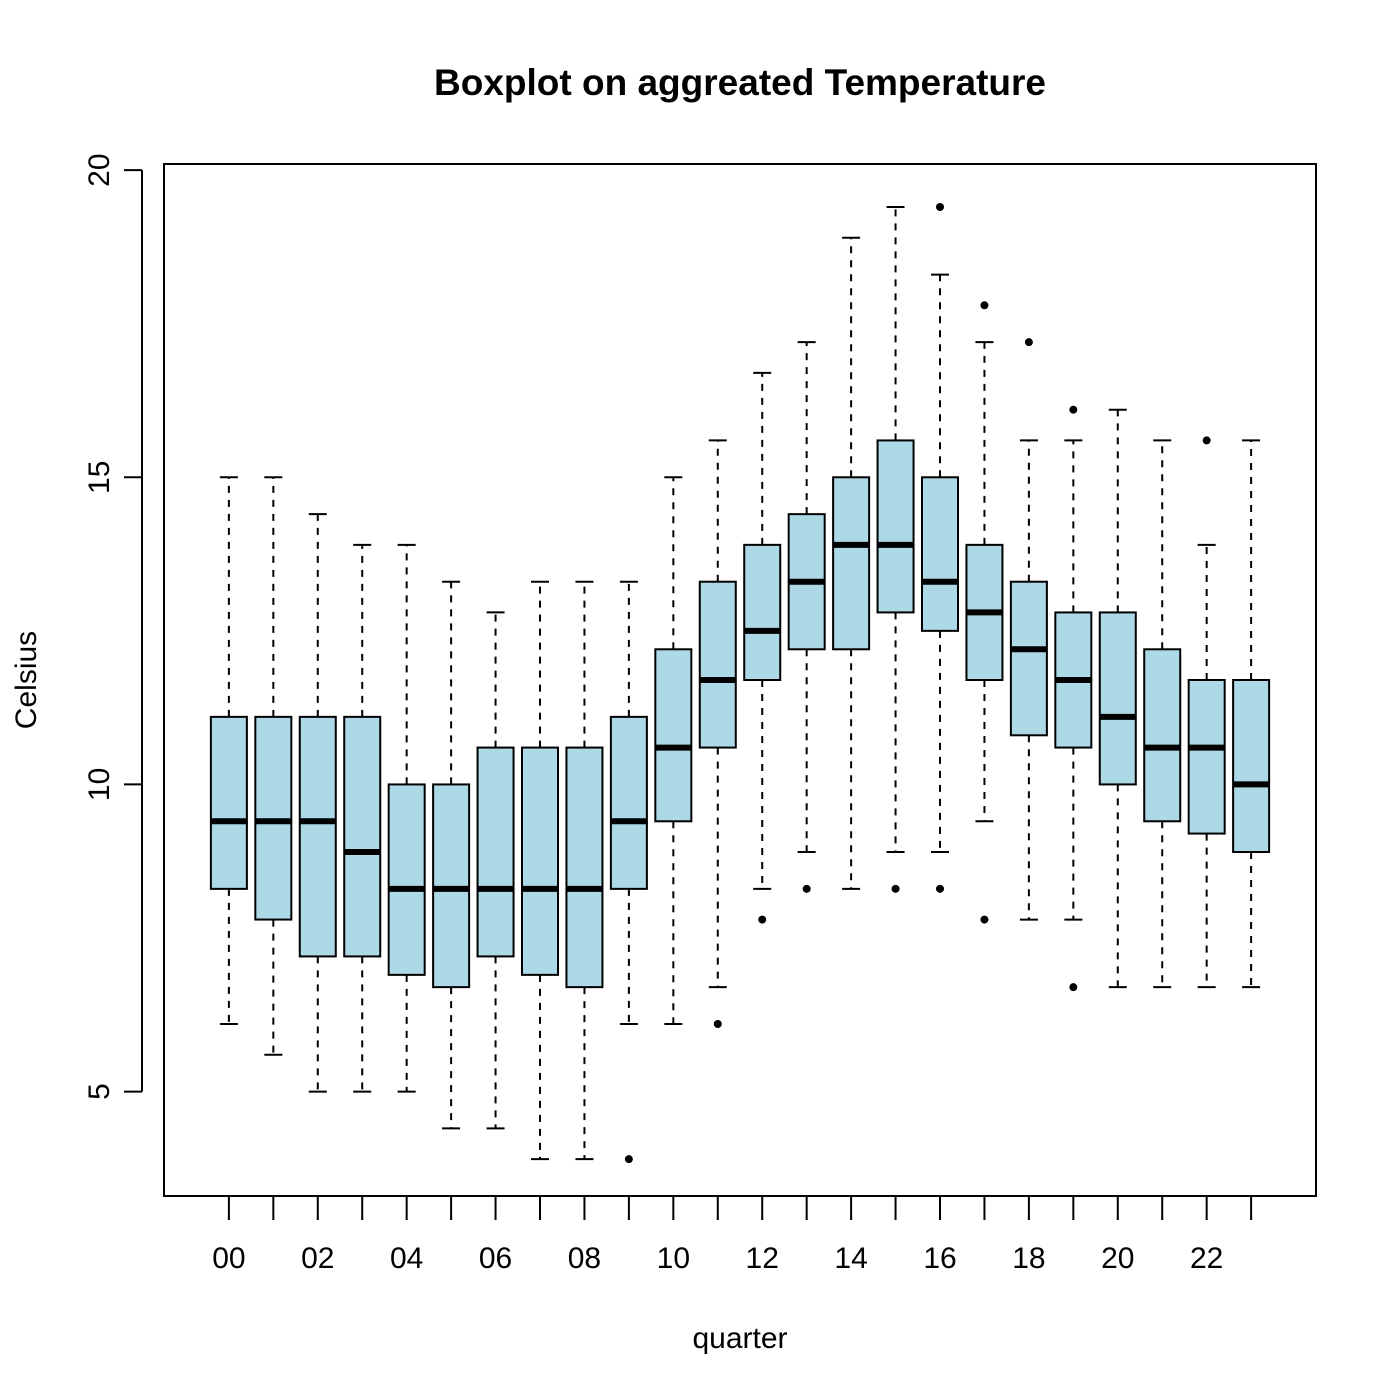  What do you see at coordinates (1117, 1258) in the screenshot?
I see `x-tick-label: 20` at bounding box center [1117, 1258].